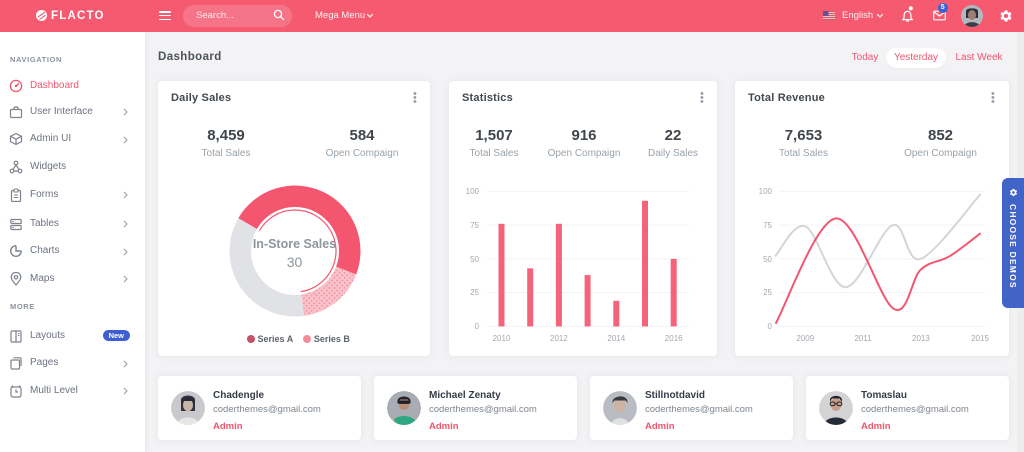  What do you see at coordinates (805, 338) in the screenshot?
I see `svg-text: 2009` at bounding box center [805, 338].